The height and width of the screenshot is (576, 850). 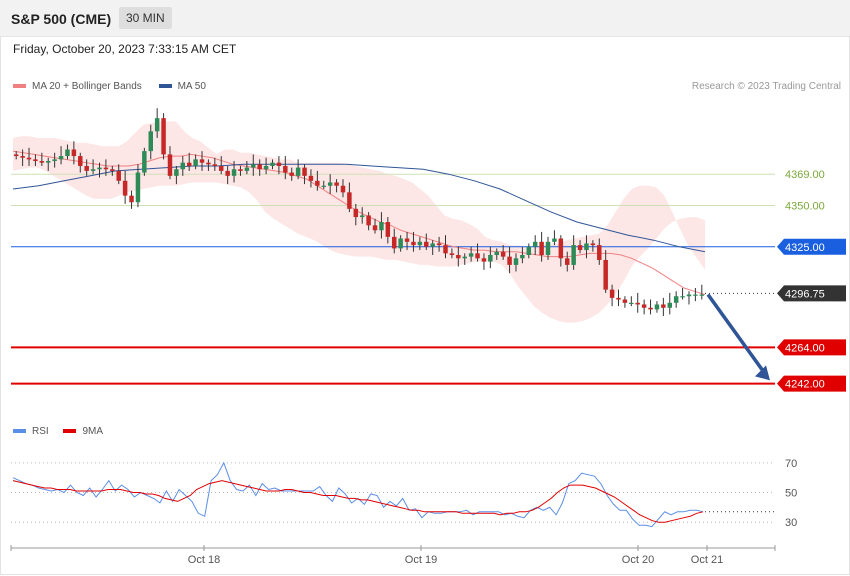 What do you see at coordinates (425, 18) in the screenshot?
I see `chart-header: S&P 500 (CME) 30 MIN` at bounding box center [425, 18].